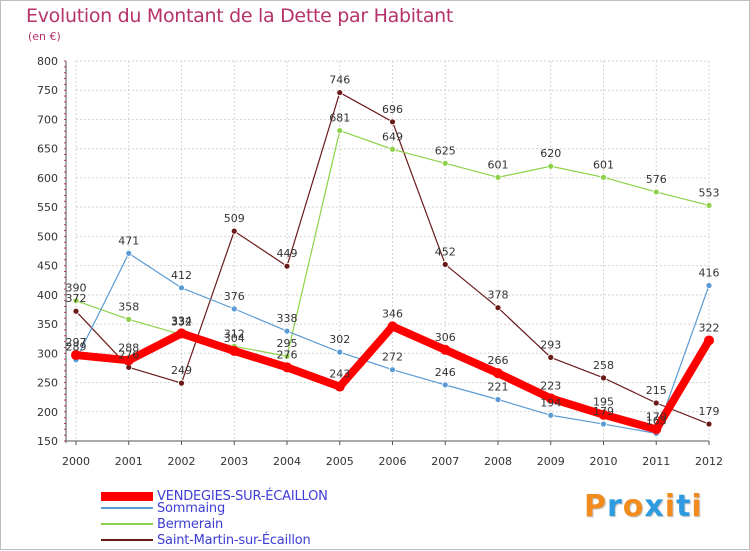 The height and width of the screenshot is (551, 750). Describe the element at coordinates (47, 412) in the screenshot. I see `y-tick-label: 200` at that location.